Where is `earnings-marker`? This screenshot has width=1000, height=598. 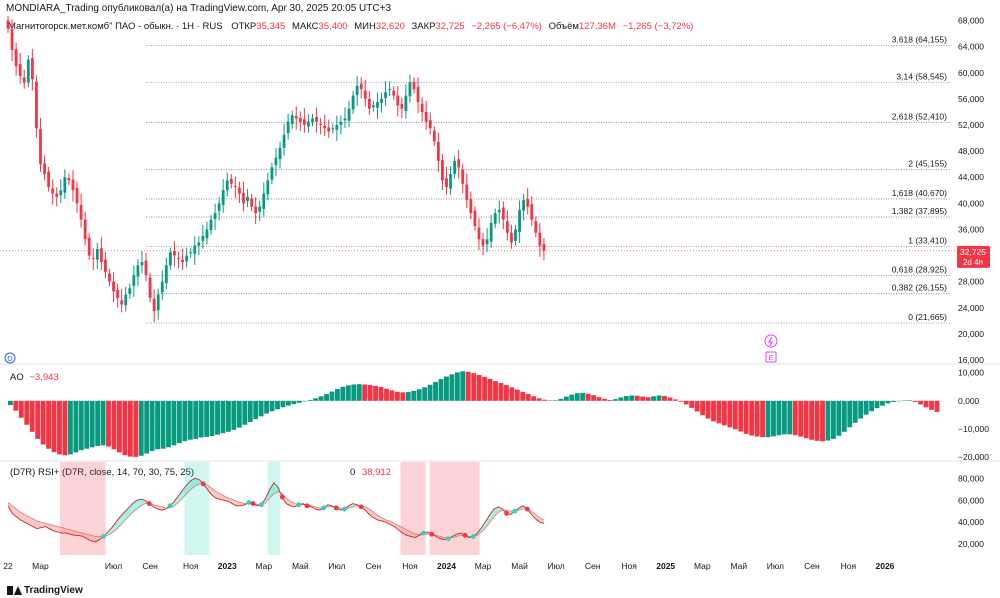 earnings-marker is located at coordinates (771, 357).